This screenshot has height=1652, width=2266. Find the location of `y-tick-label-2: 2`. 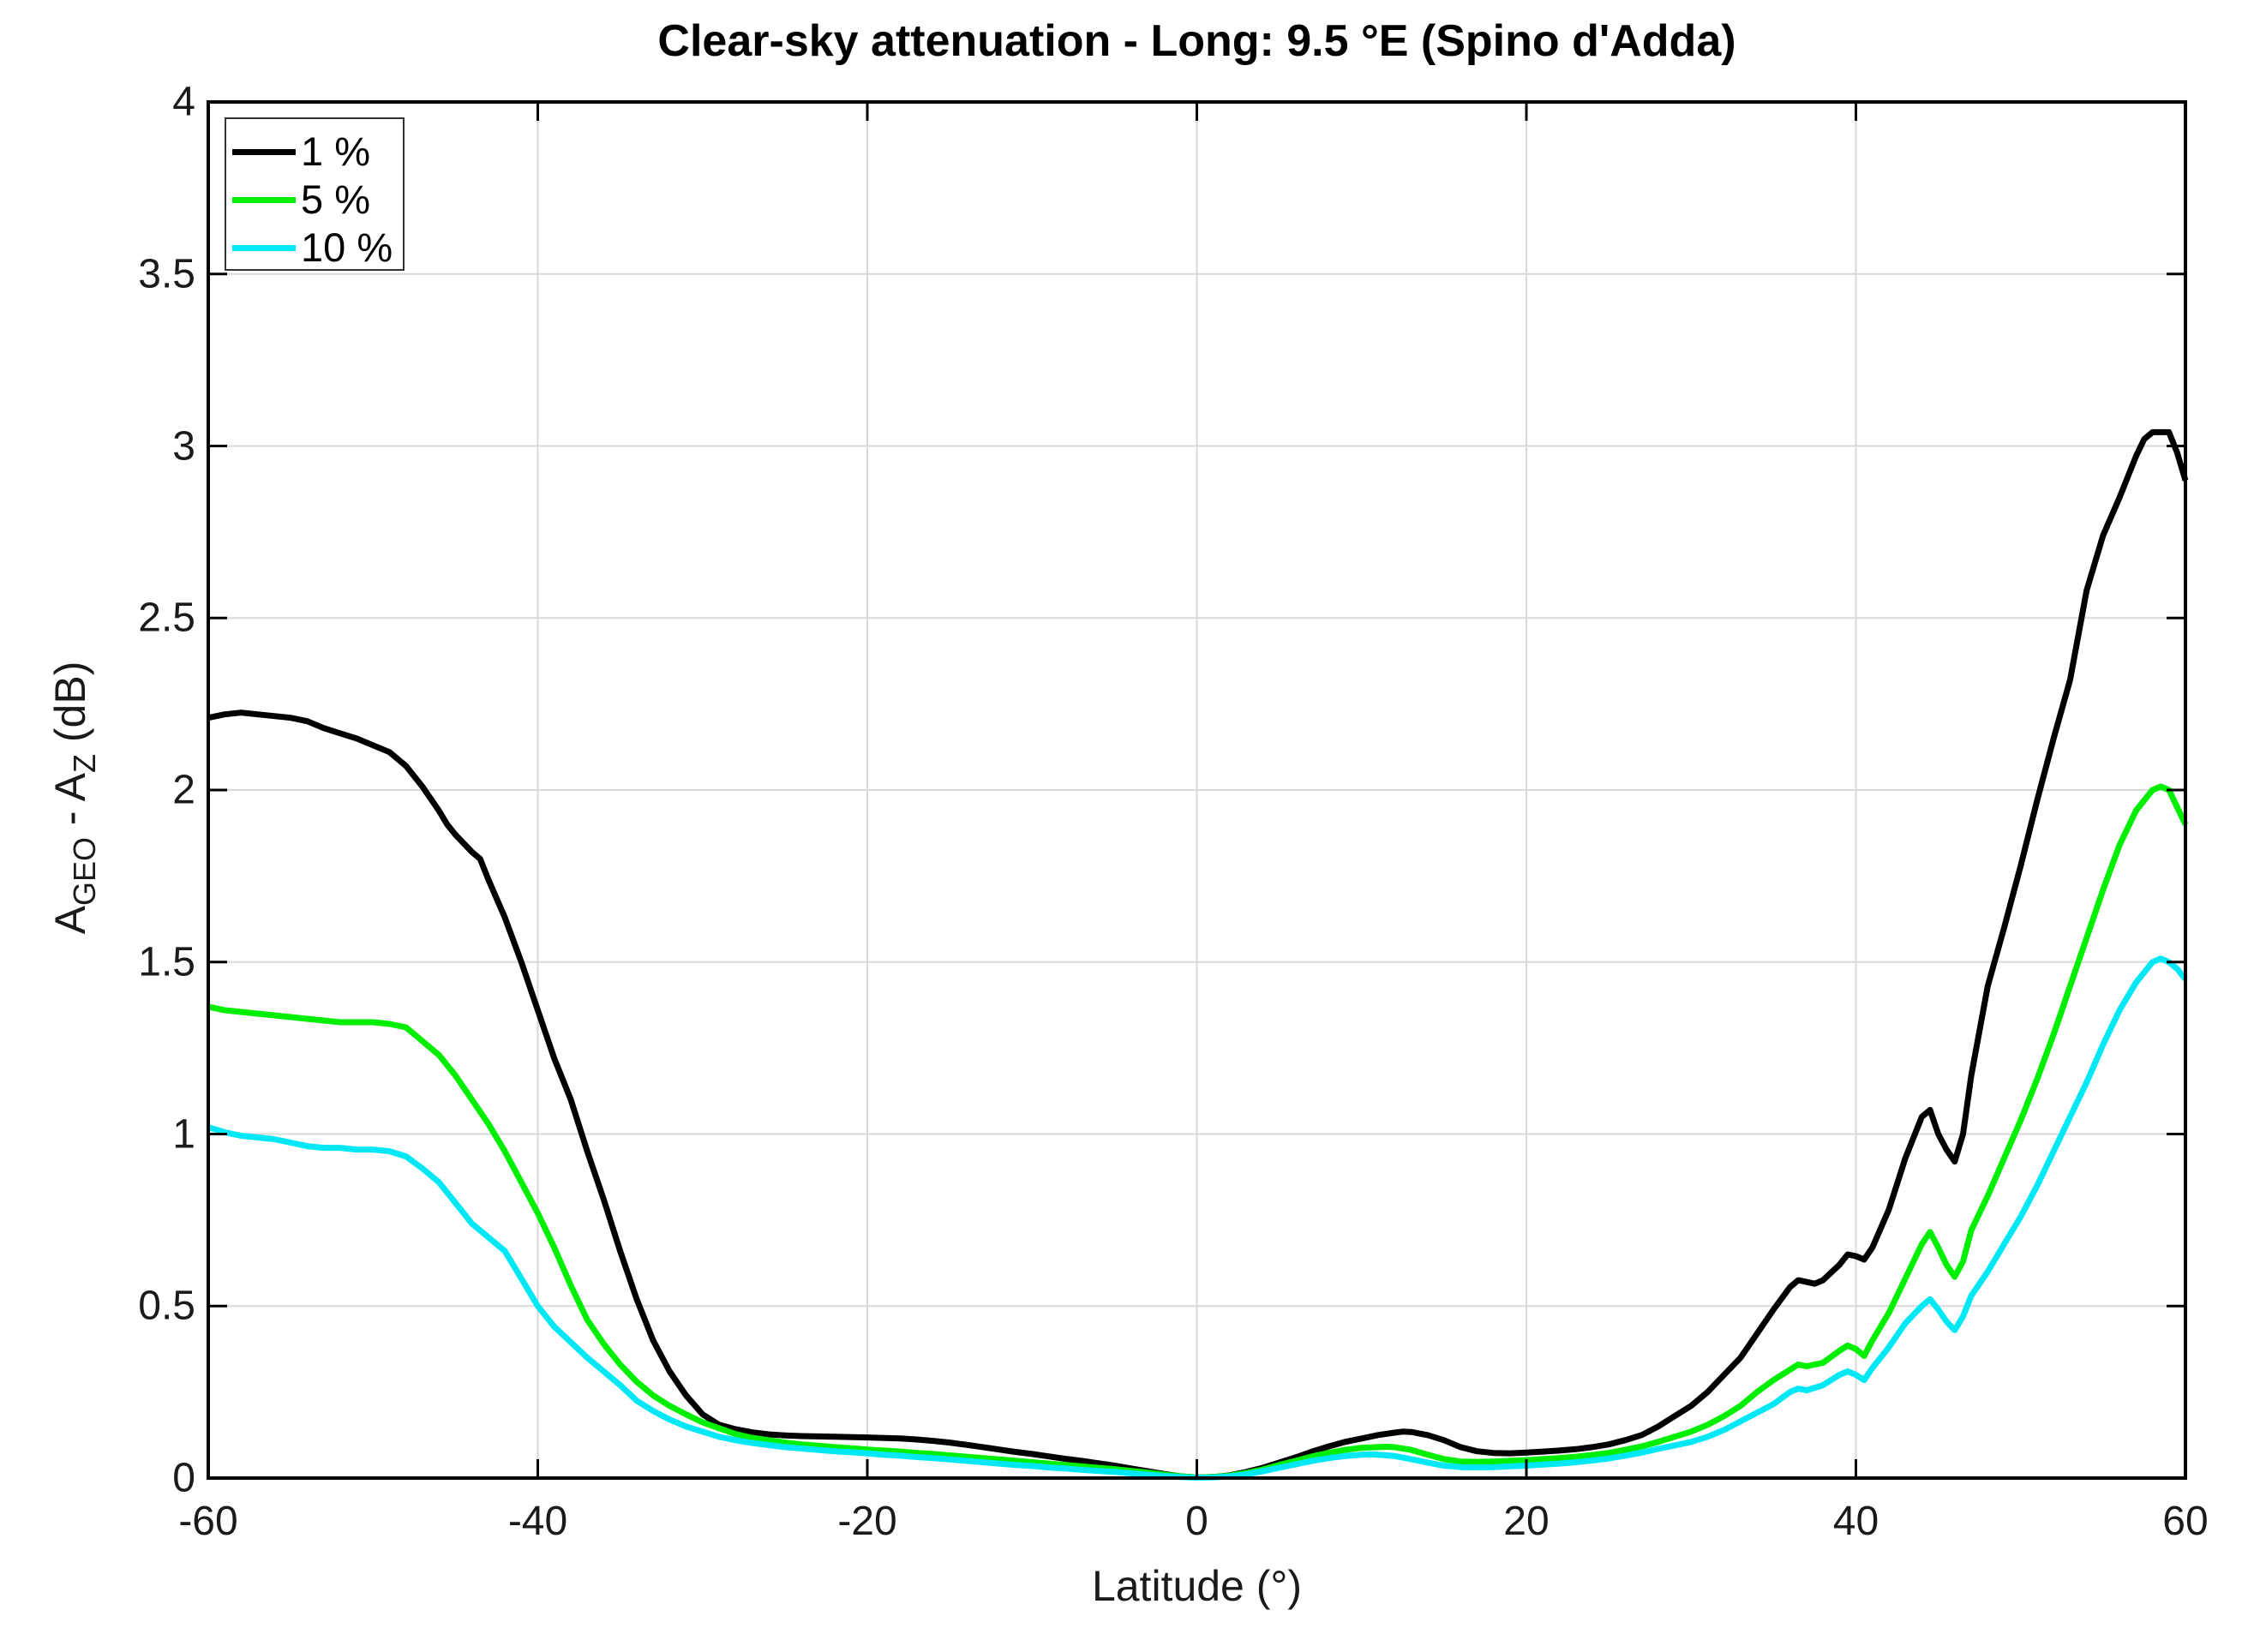

y-tick-label-2: 2 is located at coordinates (183, 790).